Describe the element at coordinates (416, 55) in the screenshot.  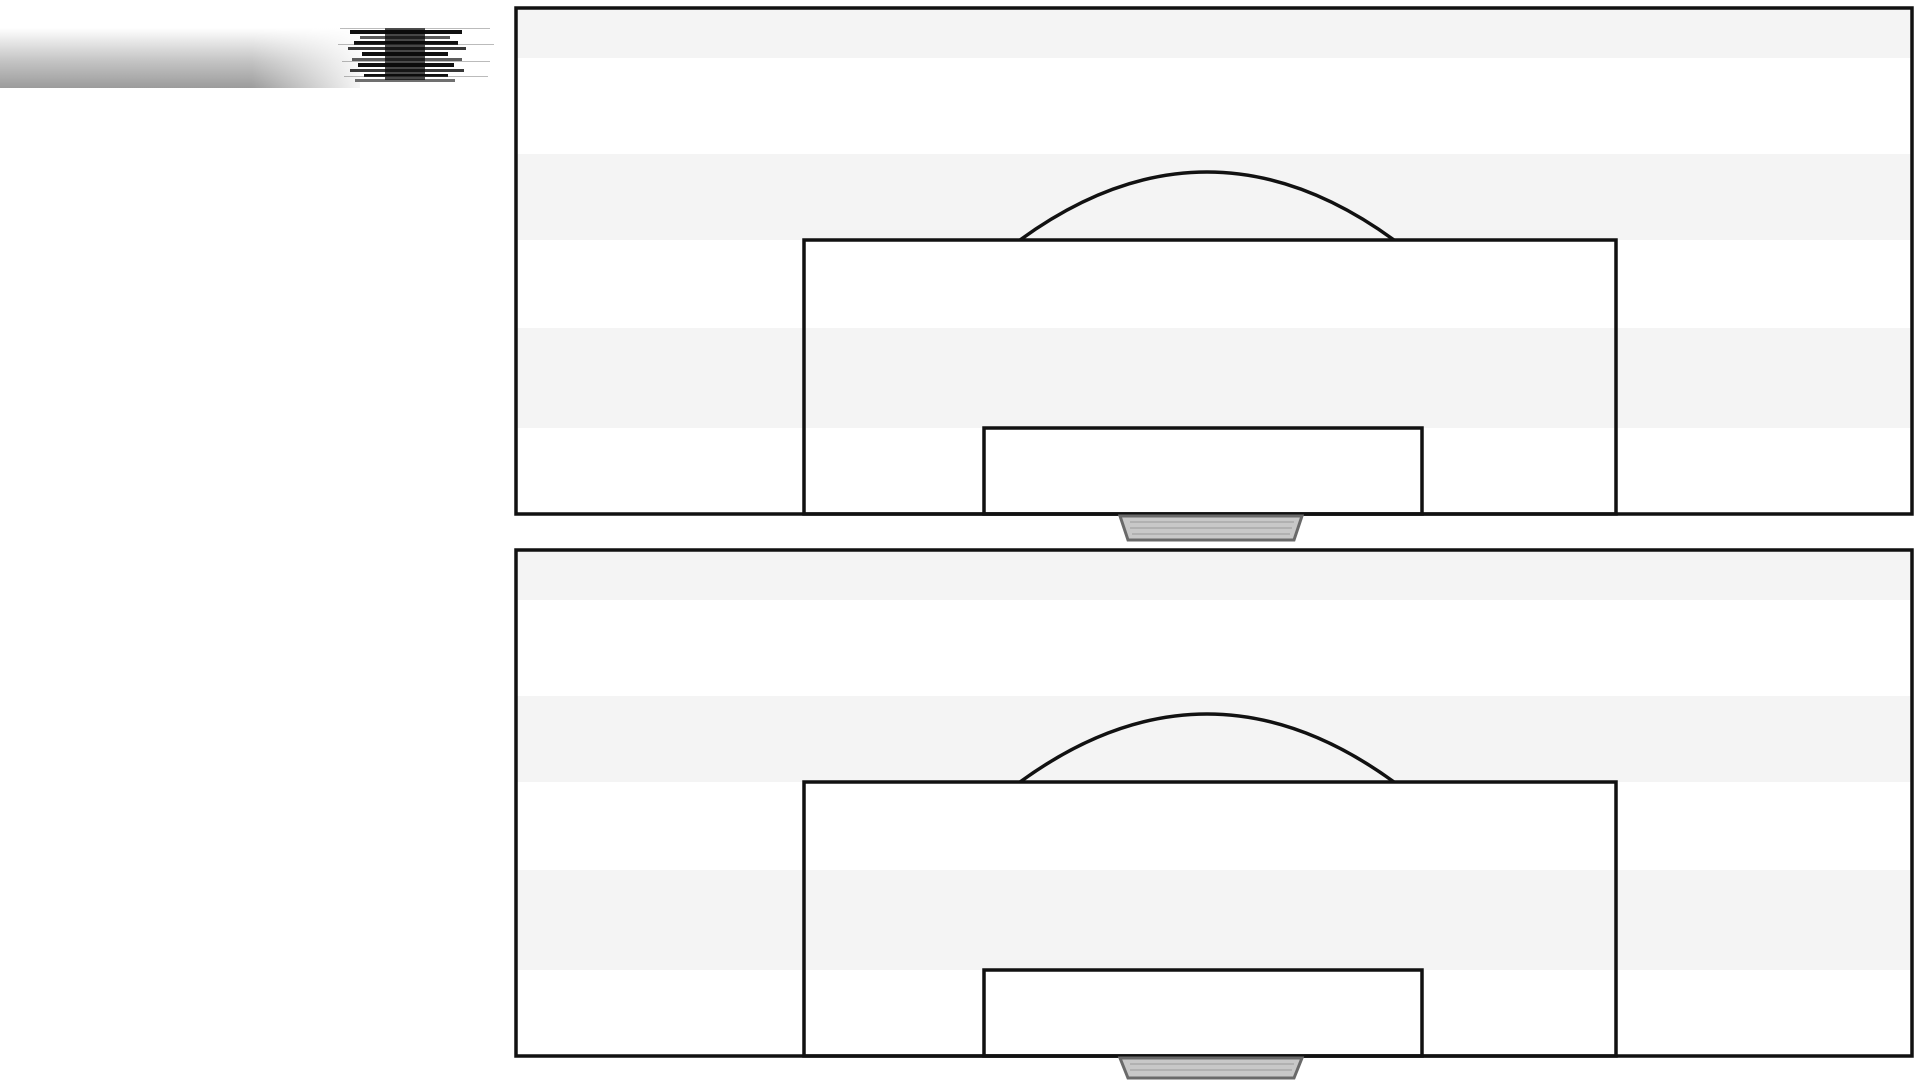
I see `motion-blurred-logo-icon` at that location.